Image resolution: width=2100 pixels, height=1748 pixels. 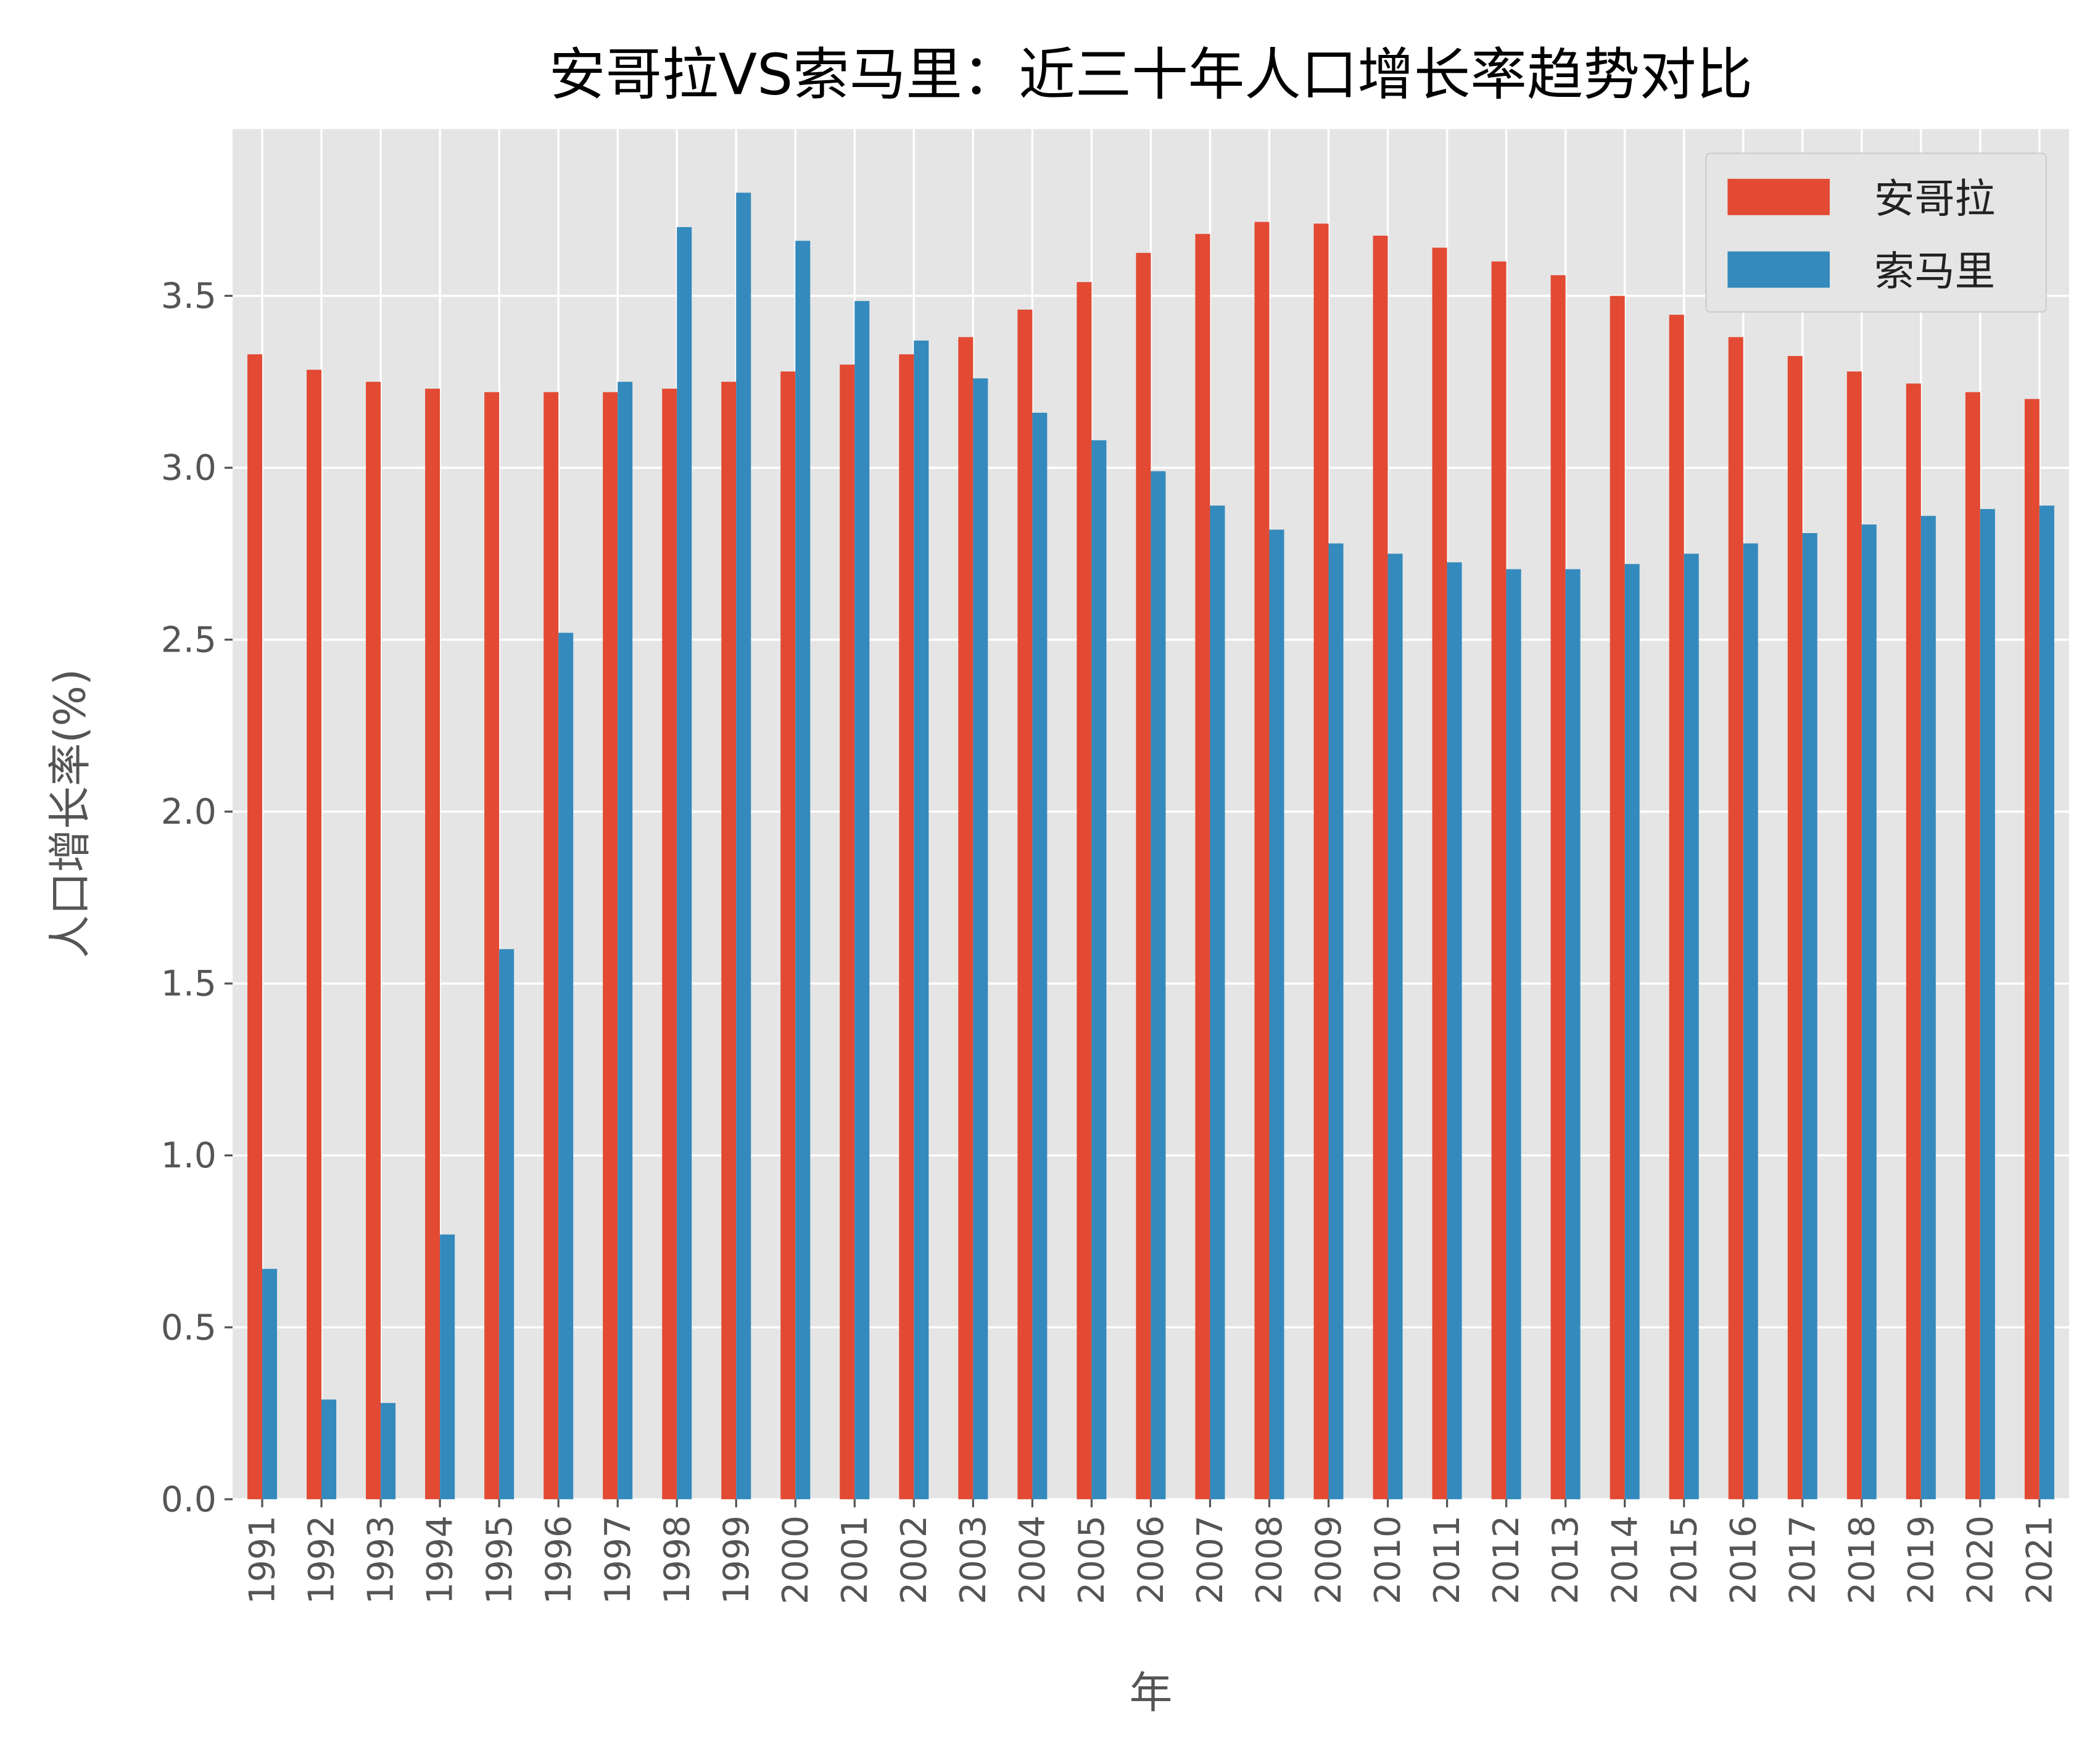 What do you see at coordinates (1506, 1559) in the screenshot?
I see `x-tick-label: 2012` at bounding box center [1506, 1559].